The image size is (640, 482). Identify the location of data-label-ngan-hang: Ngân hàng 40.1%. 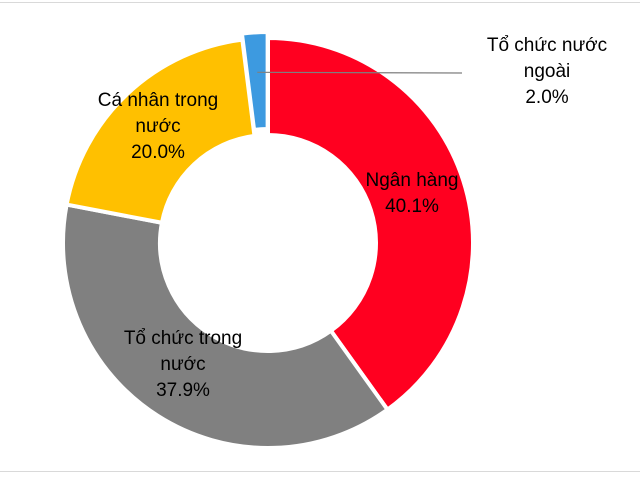
(412, 193).